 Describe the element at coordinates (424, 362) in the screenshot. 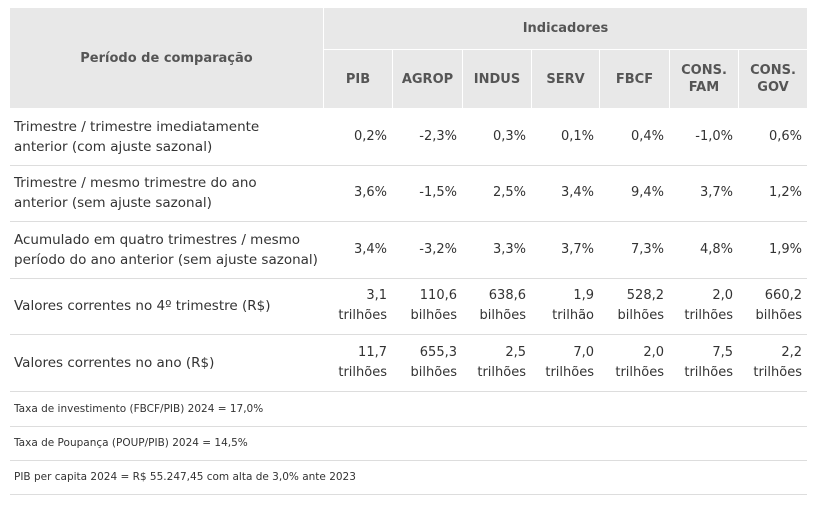

I see `cell: 655,3 bilhões` at that location.